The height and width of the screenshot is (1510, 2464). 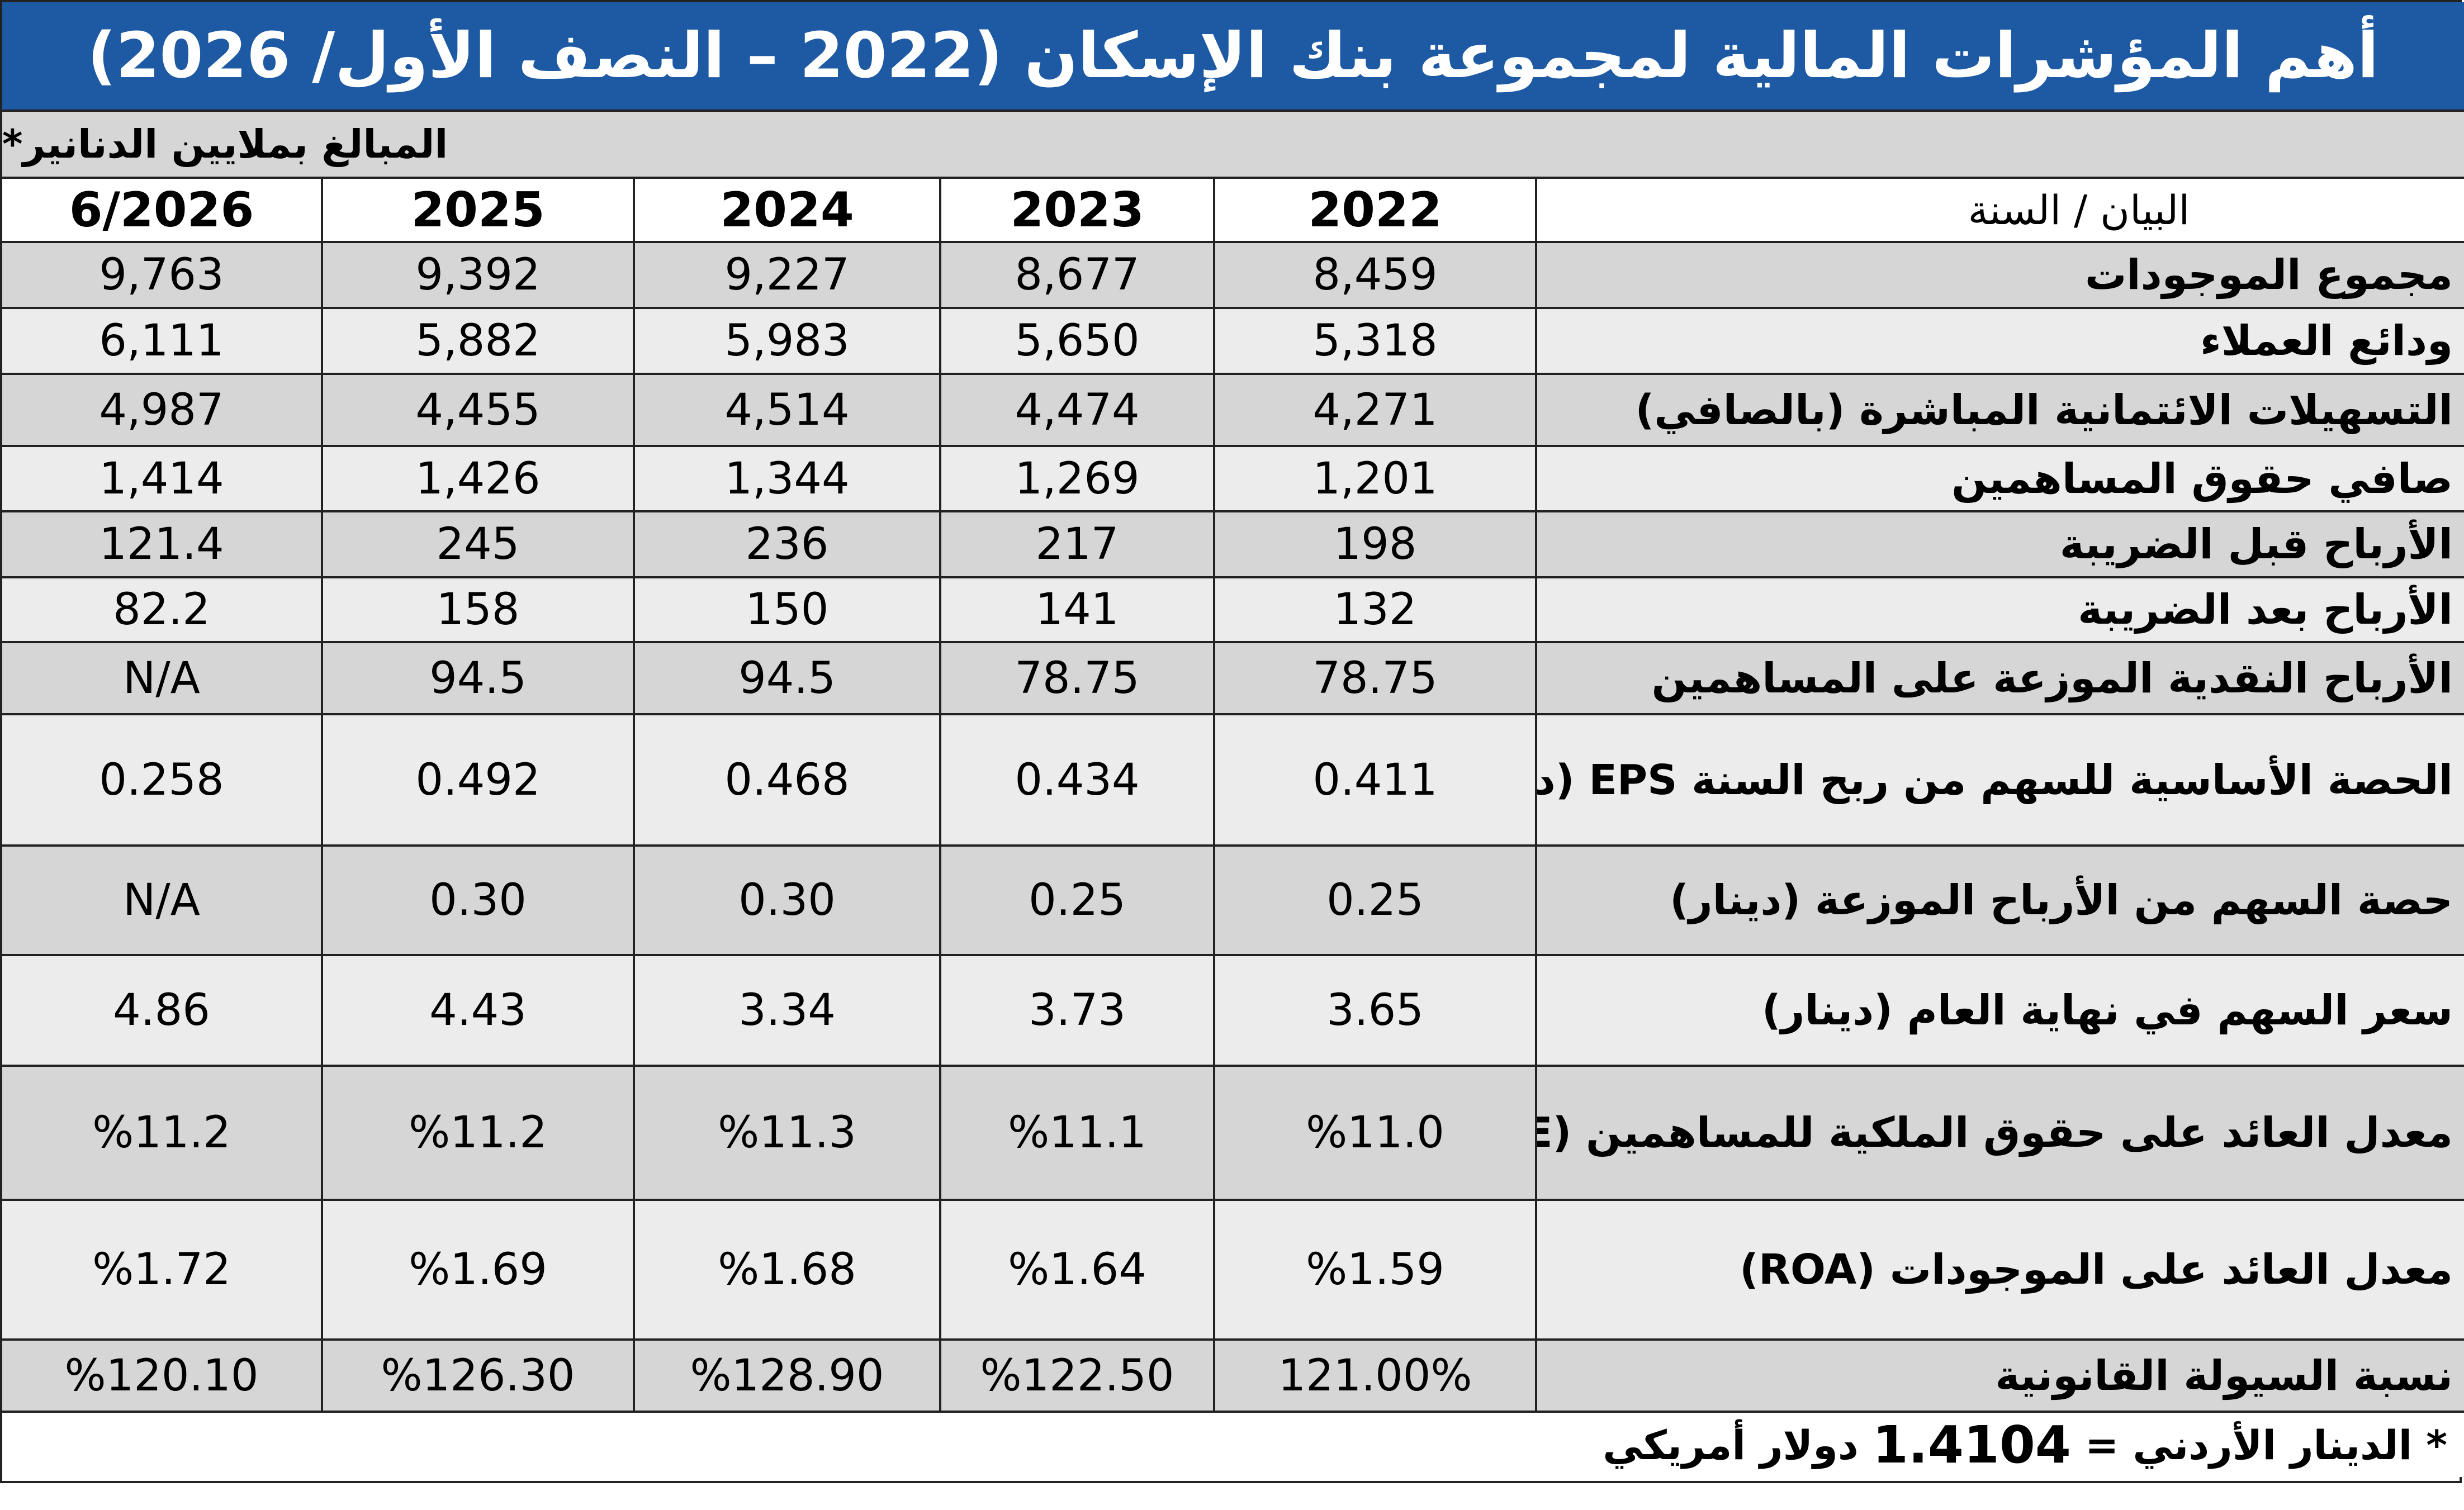 What do you see at coordinates (1731, 1445) in the screenshot?
I see `footnote-suffix: دولار أمريكي` at bounding box center [1731, 1445].